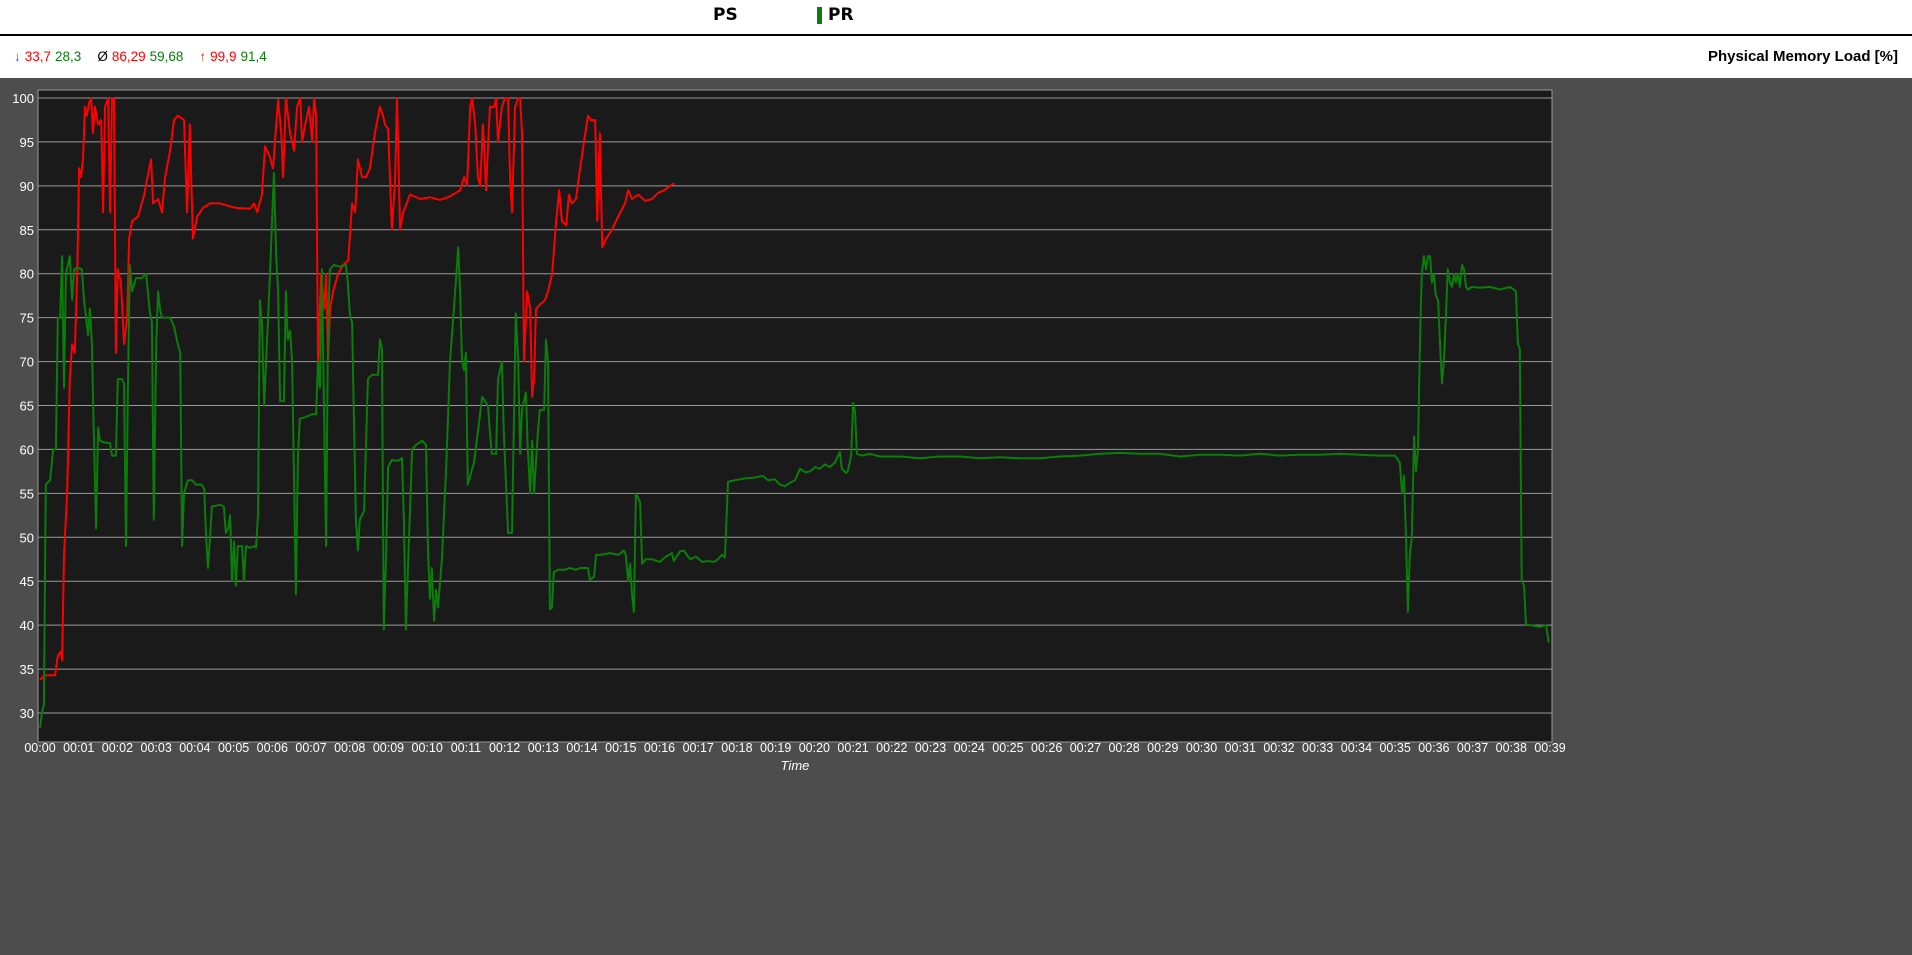  What do you see at coordinates (310, 748) in the screenshot?
I see `x-tick-label: 00:07` at bounding box center [310, 748].